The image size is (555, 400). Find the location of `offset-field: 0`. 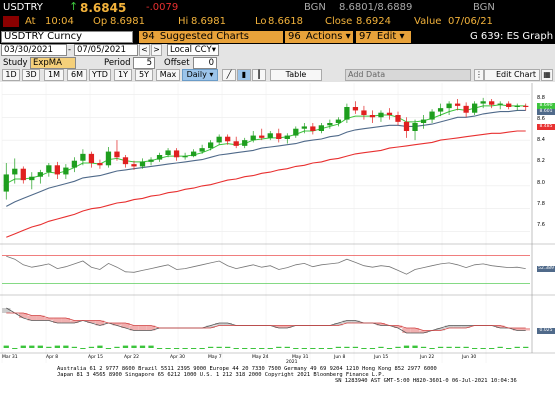

offset-field: 0 is located at coordinates (205, 63).